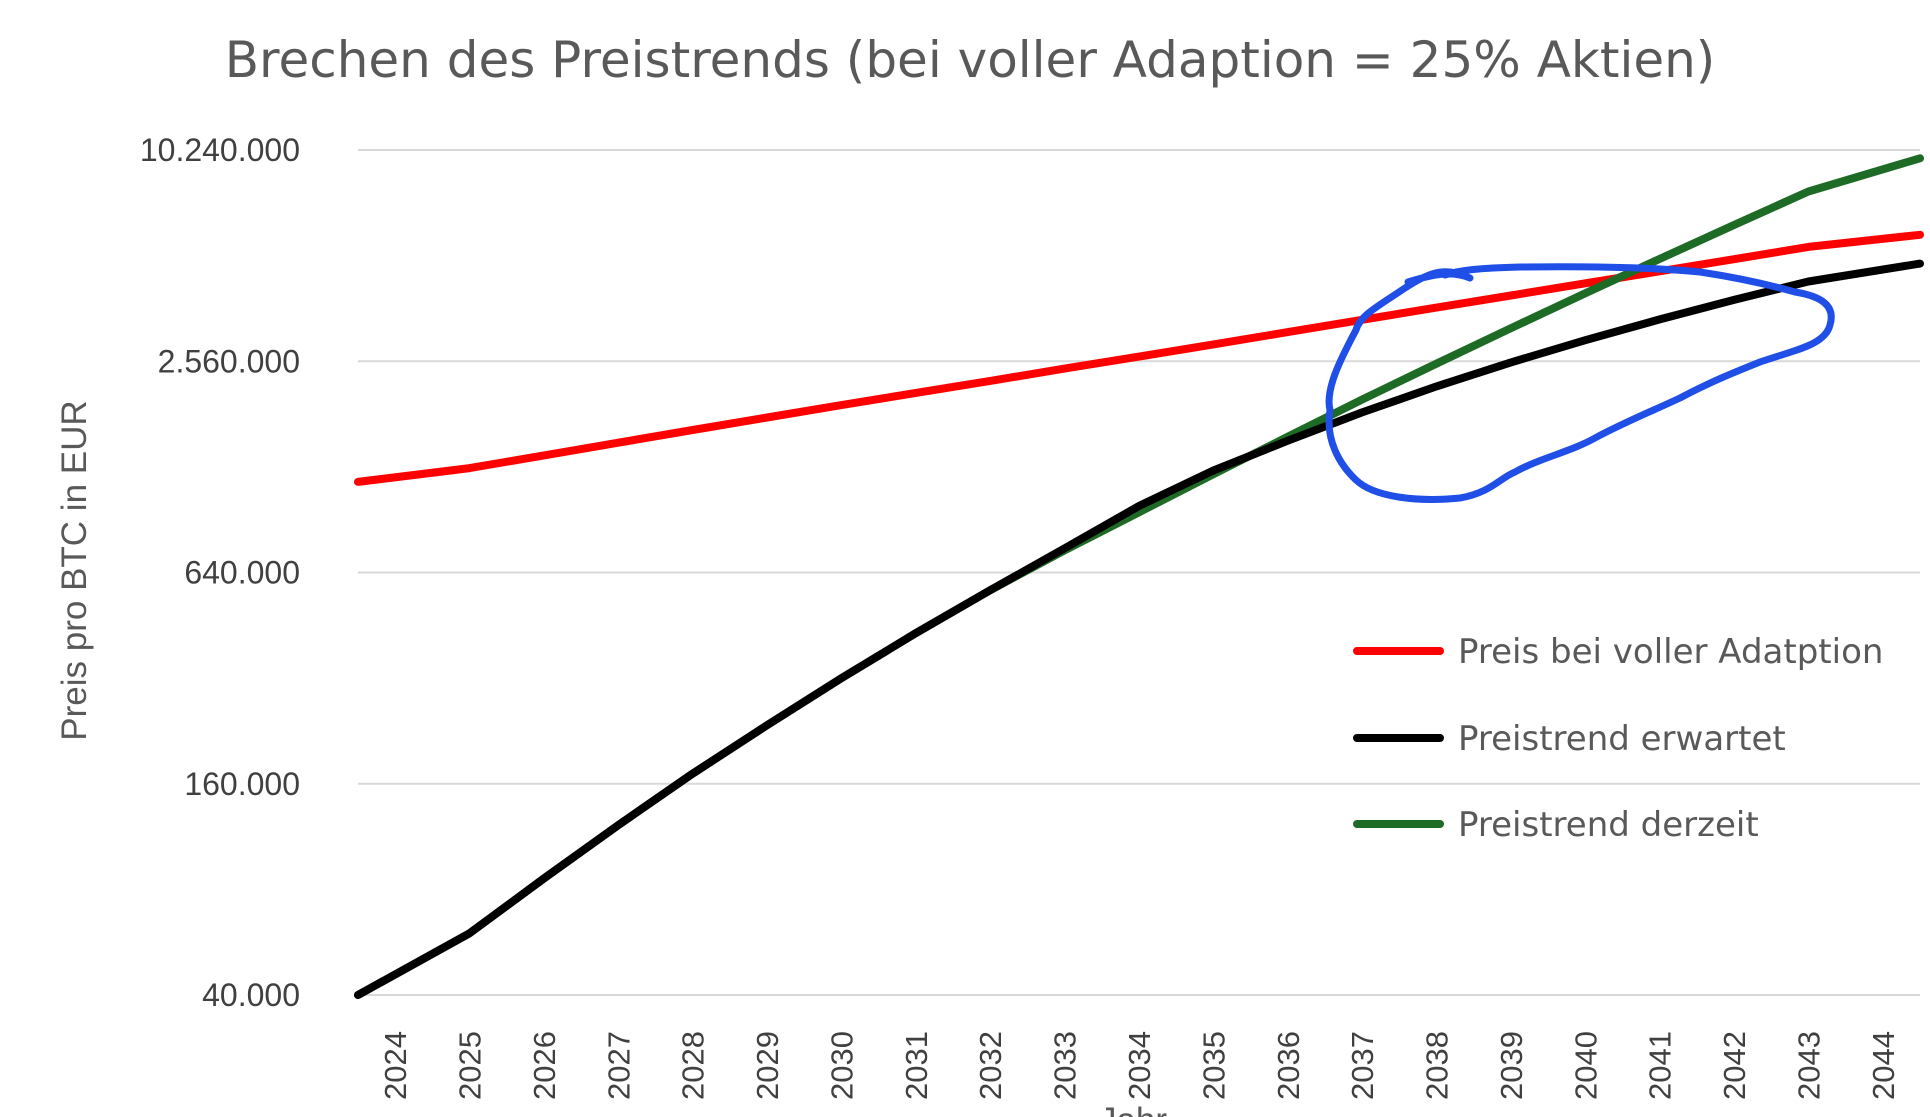 The image size is (1930, 1117). What do you see at coordinates (1883, 1065) in the screenshot?
I see `x-tick-label: 2044` at bounding box center [1883, 1065].